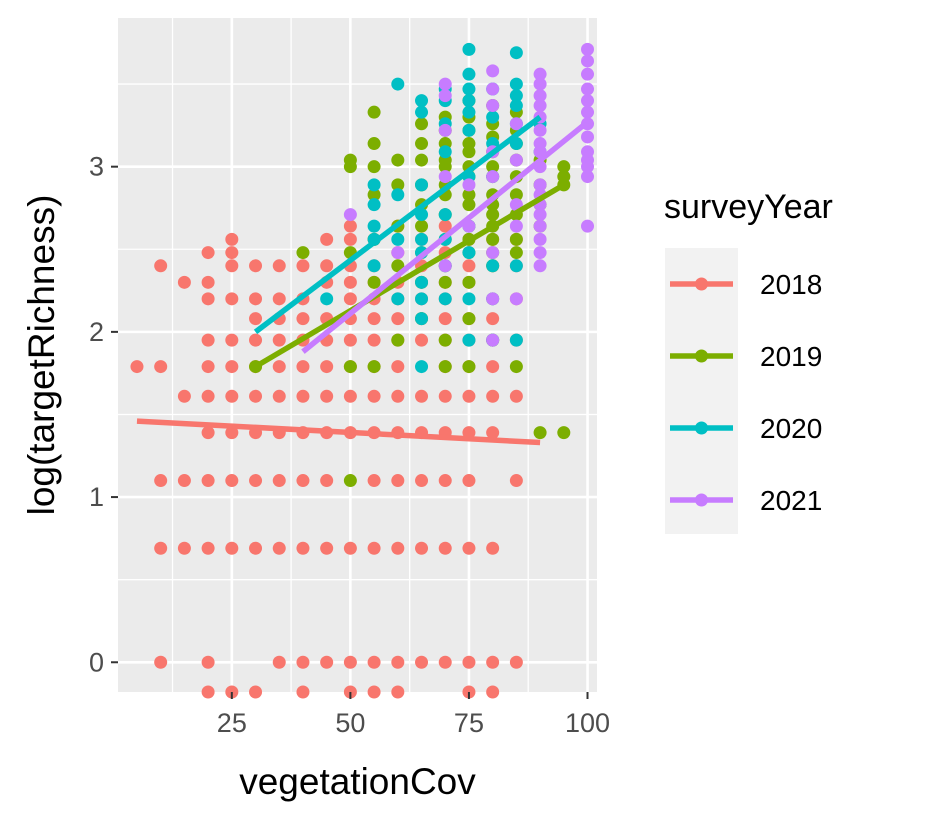  I want to click on legend: surveyYear 2018 2019 2020 2021, so click(748, 361).